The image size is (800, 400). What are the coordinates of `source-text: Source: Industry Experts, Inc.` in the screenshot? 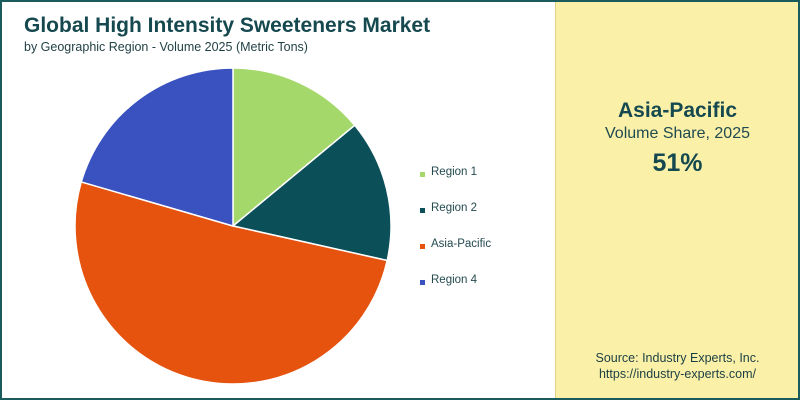 It's located at (677, 358).